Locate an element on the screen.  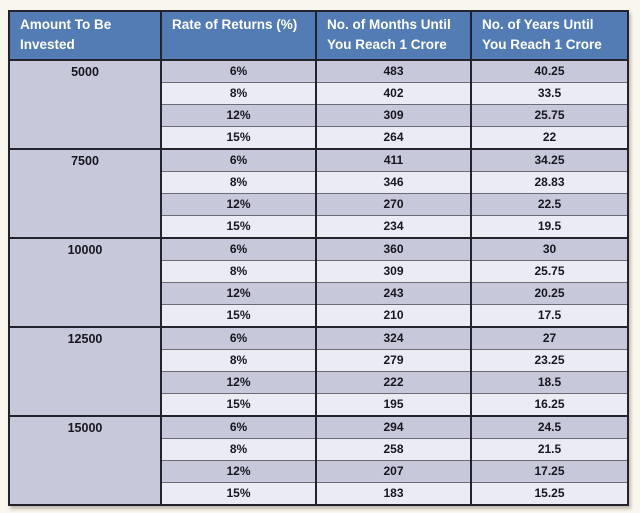
table-row: 12% 243 20.25 is located at coordinates (318, 292).